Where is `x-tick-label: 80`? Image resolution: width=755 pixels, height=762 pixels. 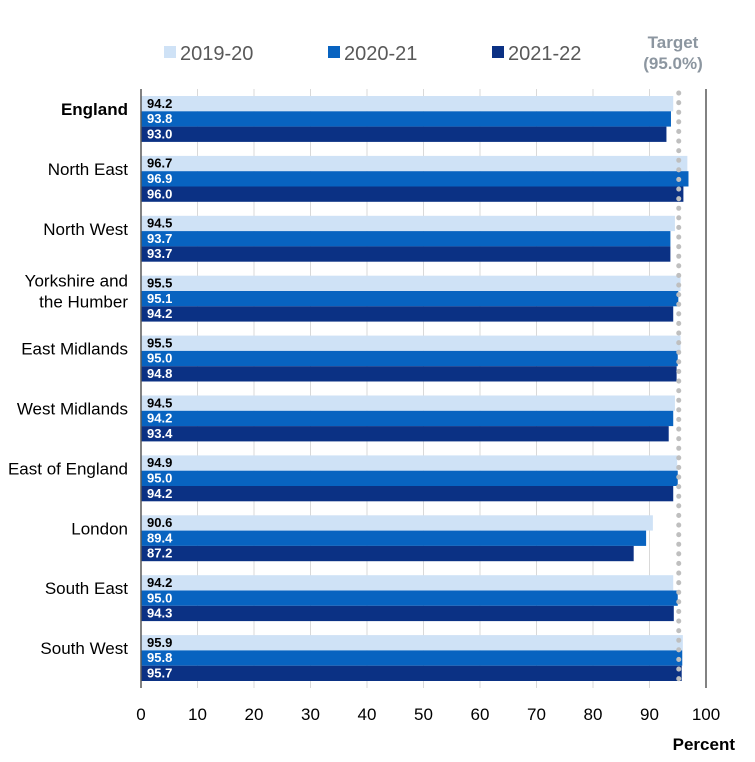 x-tick-label: 80 is located at coordinates (593, 714).